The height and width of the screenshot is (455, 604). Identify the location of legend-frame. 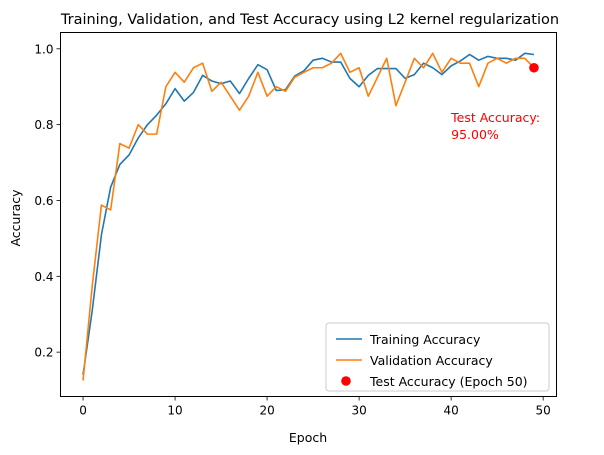
(437, 357).